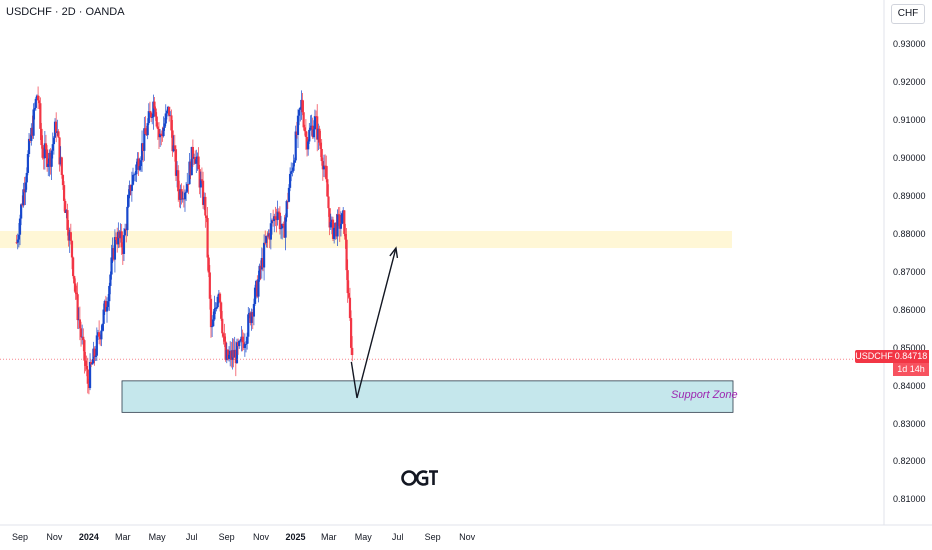 The image size is (932, 550). I want to click on currency-button: CHF, so click(908, 14).